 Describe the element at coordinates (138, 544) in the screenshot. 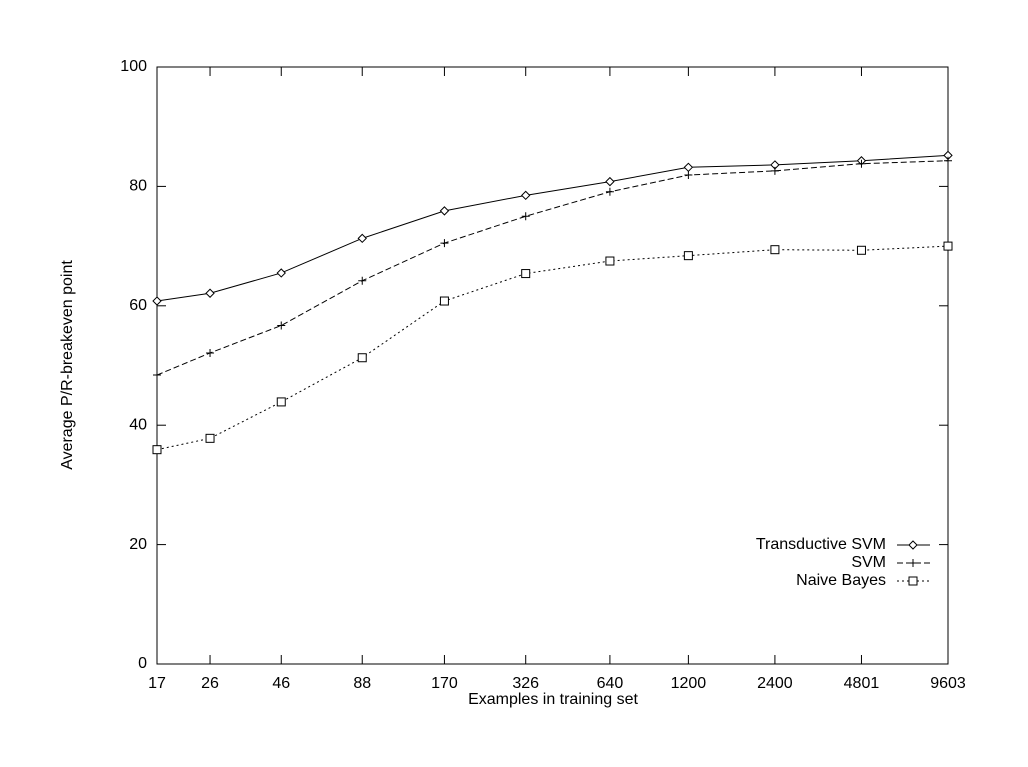

I see `y-tick-label: 20` at that location.